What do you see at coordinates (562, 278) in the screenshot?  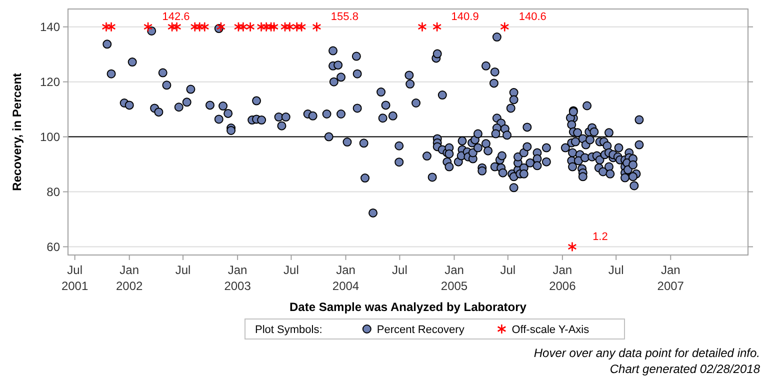 I see `x-tick-label: Jan 2006` at bounding box center [562, 278].